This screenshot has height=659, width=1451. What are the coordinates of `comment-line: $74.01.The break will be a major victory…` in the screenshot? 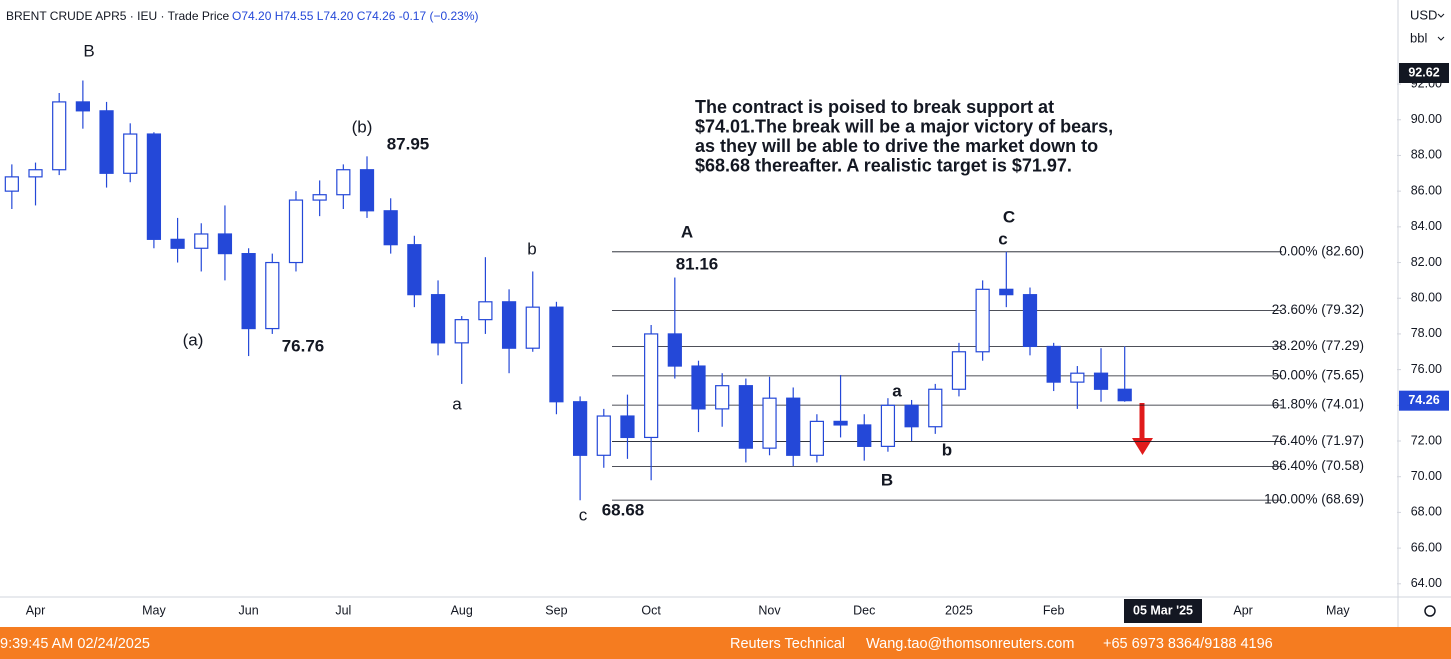 It's located at (904, 126).